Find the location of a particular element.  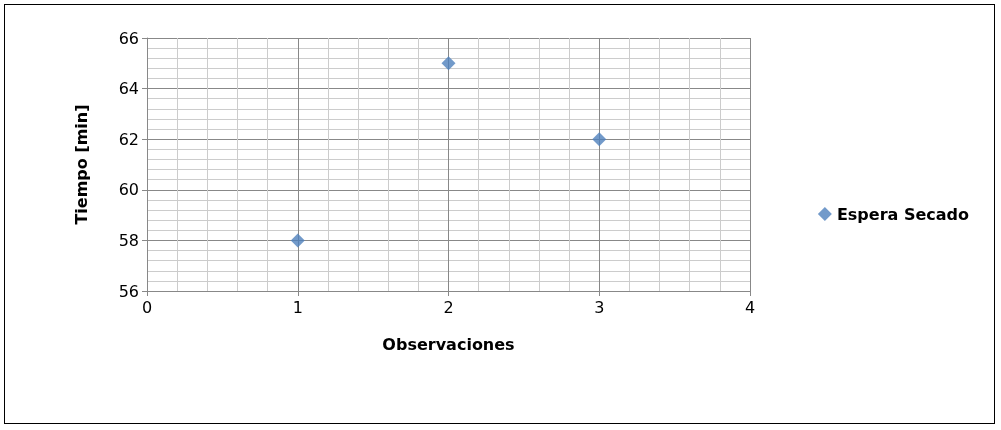

x-tick-label: 1 is located at coordinates (297, 307).